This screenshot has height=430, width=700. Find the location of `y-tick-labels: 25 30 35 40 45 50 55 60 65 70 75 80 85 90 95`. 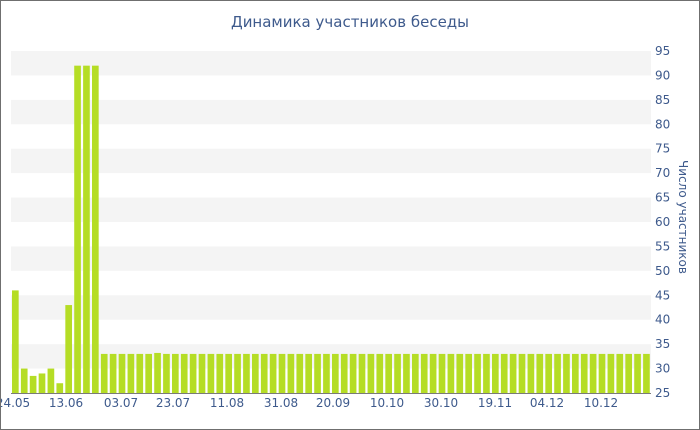

y-tick-labels: 25 30 35 40 45 50 55 60 65 70 75 80 85 90 95 is located at coordinates (662, 222).